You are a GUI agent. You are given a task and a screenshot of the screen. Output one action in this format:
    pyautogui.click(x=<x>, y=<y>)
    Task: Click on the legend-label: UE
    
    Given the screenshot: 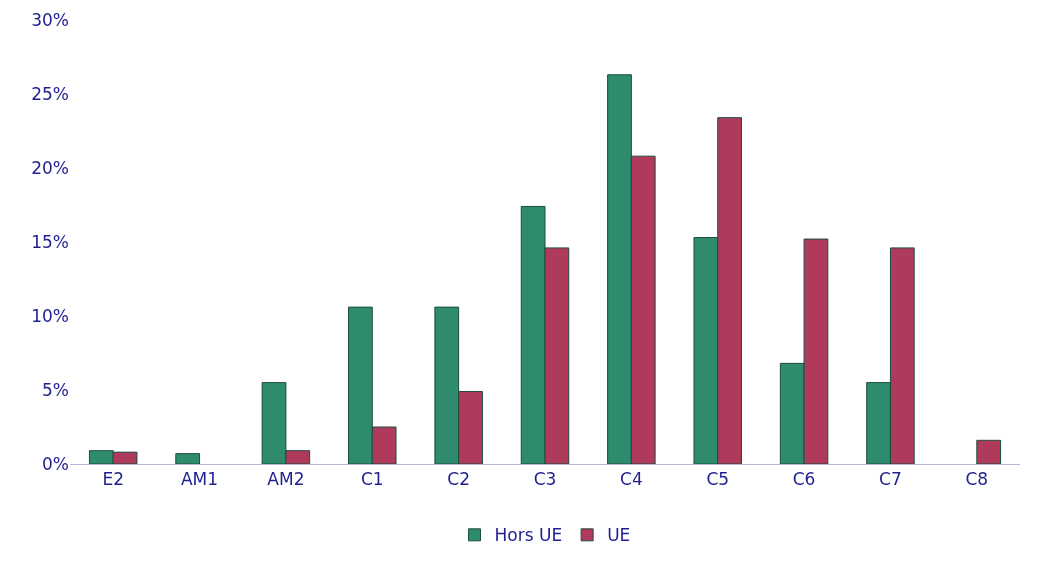 What is the action you would take?
    pyautogui.click(x=619, y=535)
    